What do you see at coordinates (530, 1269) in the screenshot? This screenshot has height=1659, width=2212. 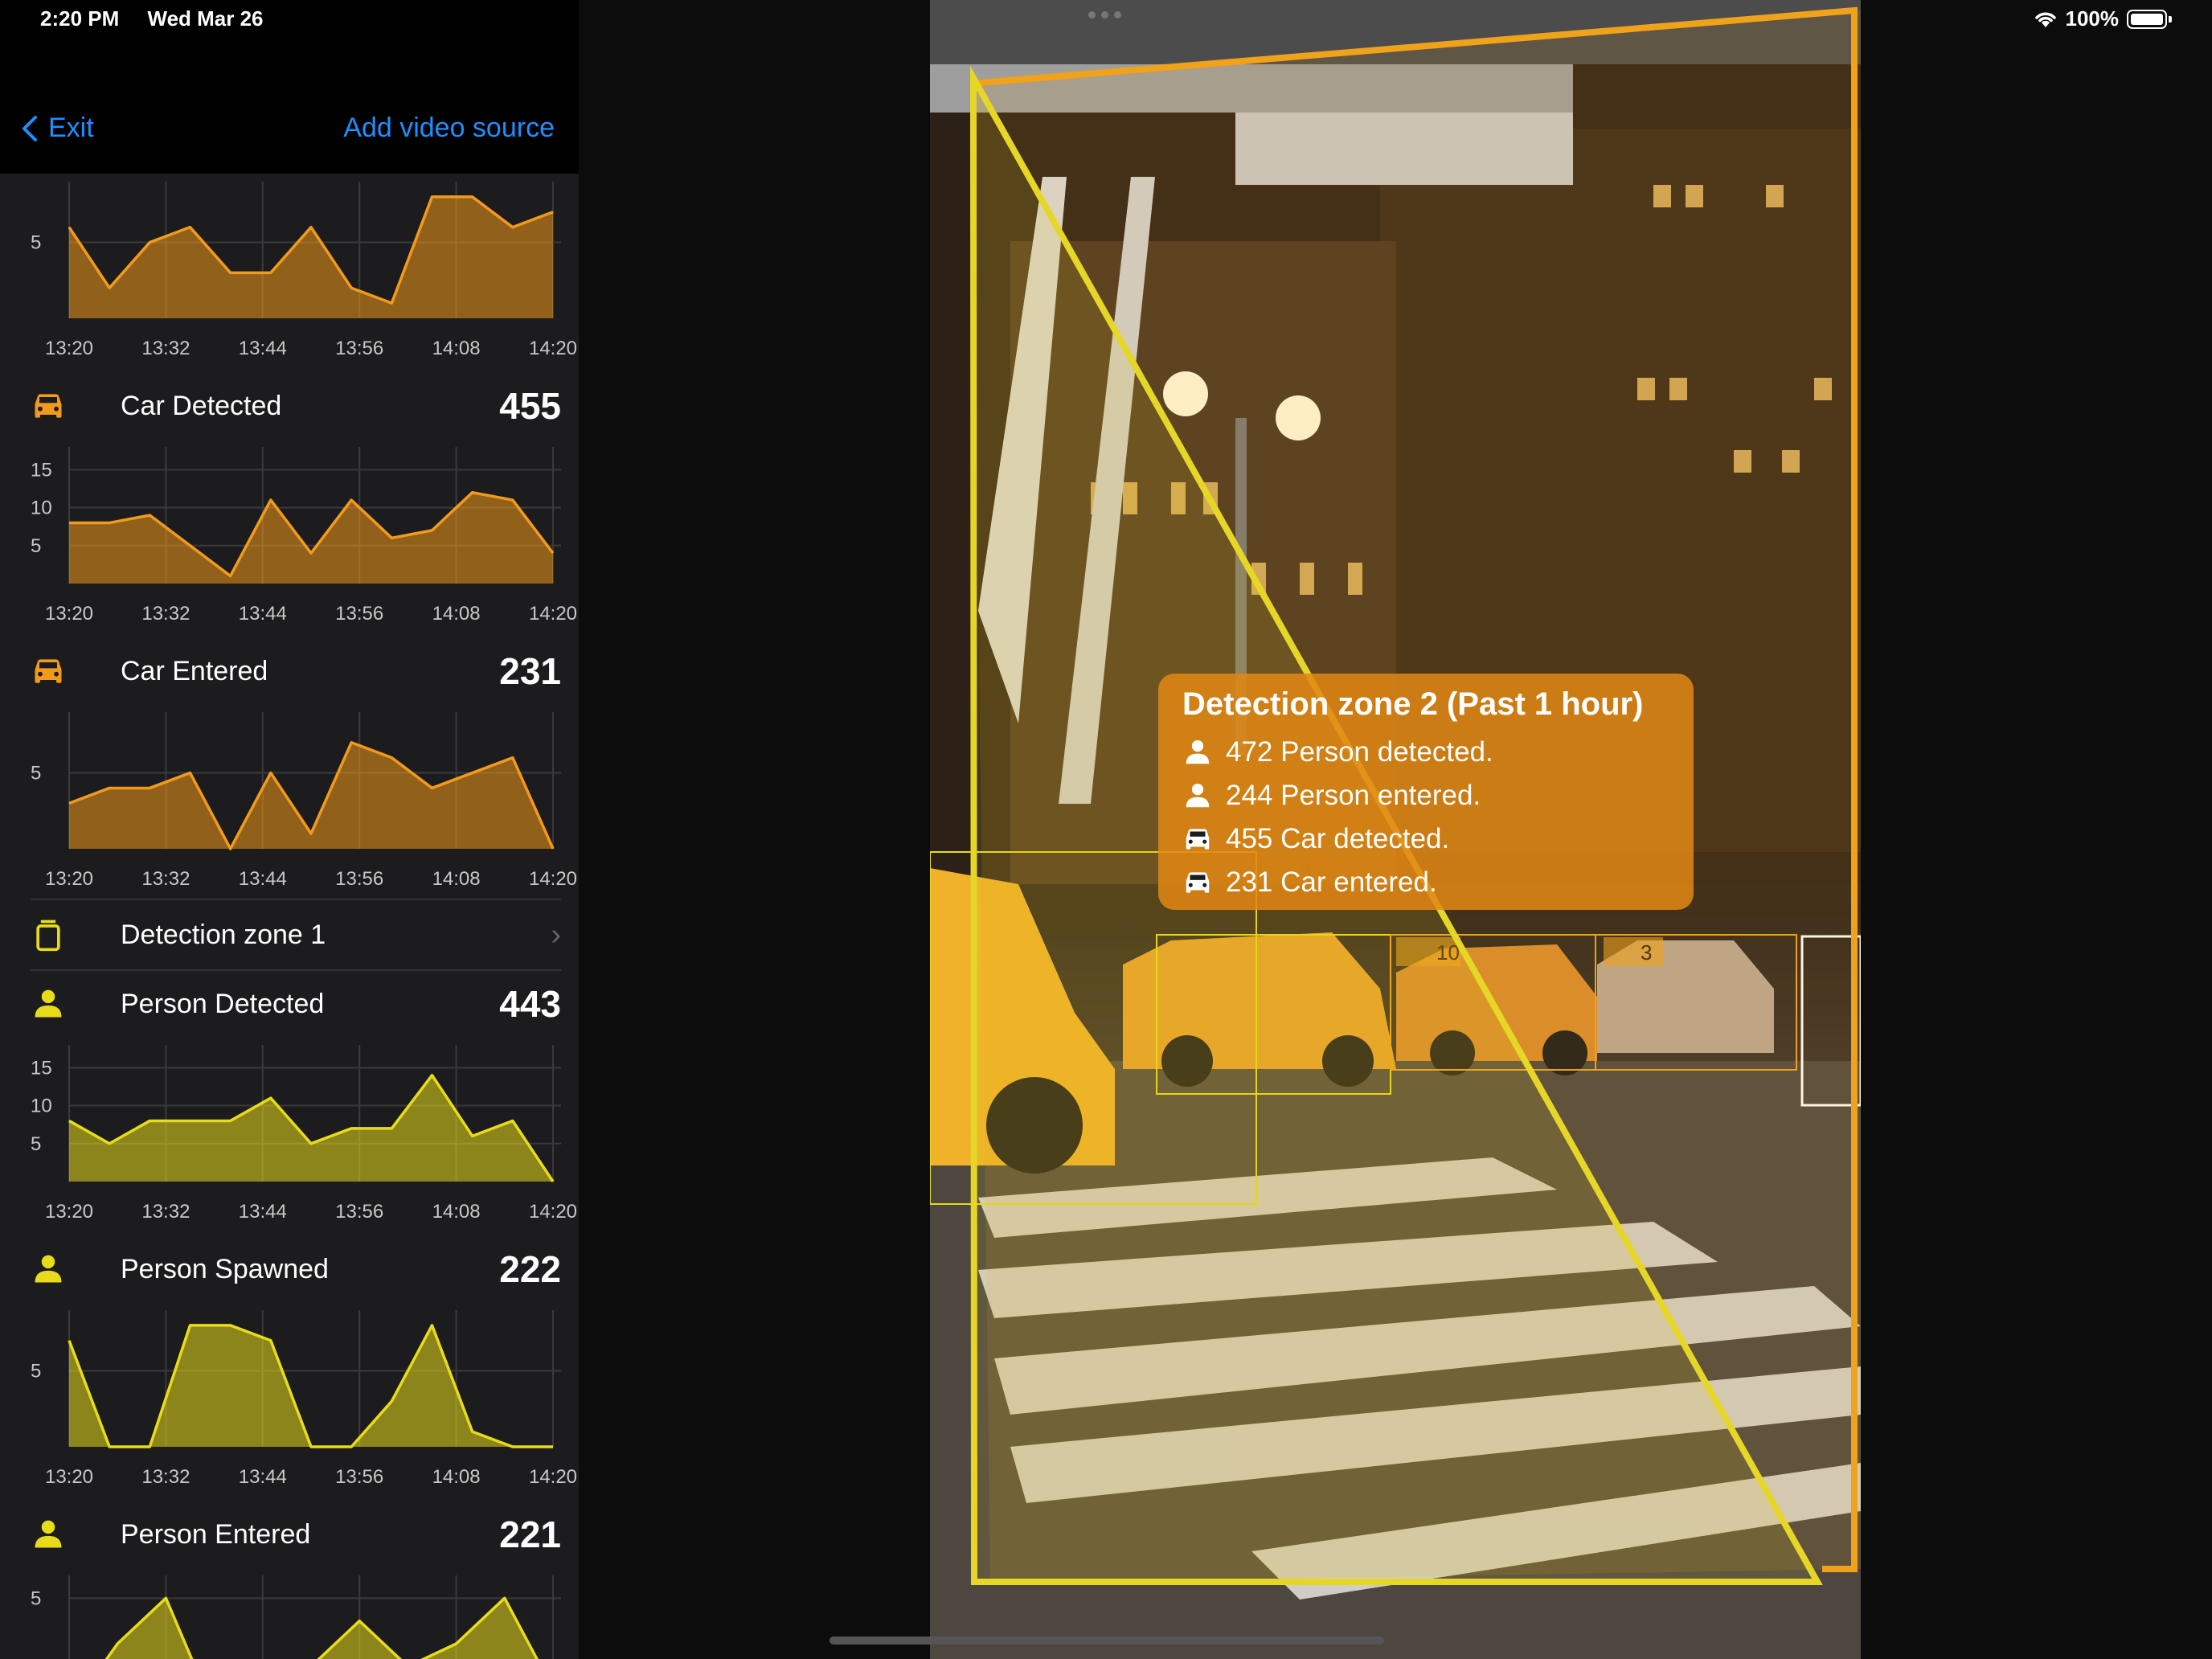 I see `row-count: 222` at bounding box center [530, 1269].